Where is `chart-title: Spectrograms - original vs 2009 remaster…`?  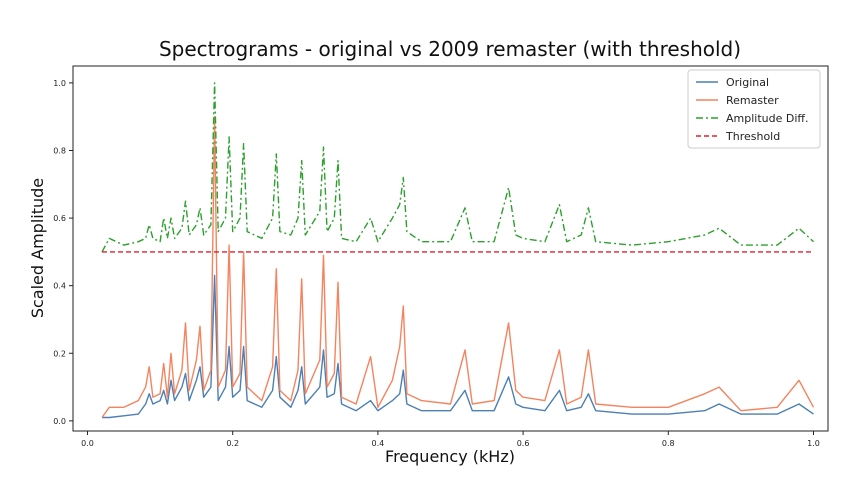
chart-title: Spectrograms - original vs 2009 remaster… is located at coordinates (450, 49).